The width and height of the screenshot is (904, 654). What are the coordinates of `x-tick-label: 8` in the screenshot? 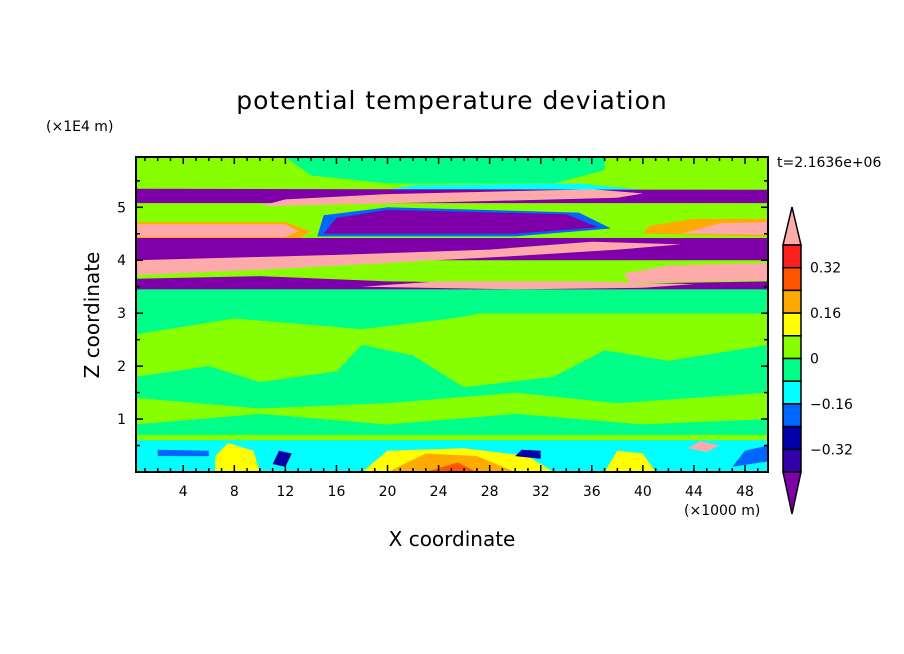 It's located at (234, 492).